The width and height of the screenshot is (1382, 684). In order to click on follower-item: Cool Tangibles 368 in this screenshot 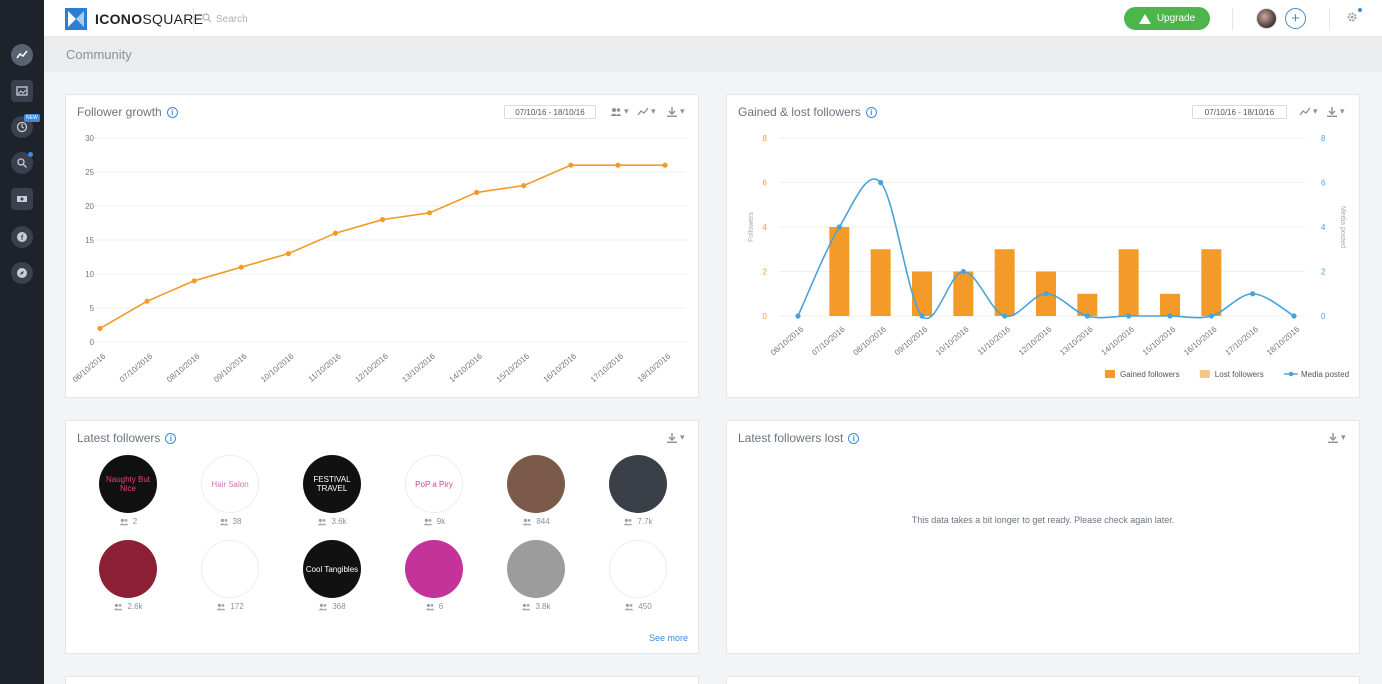, I will do `click(332, 575)`.